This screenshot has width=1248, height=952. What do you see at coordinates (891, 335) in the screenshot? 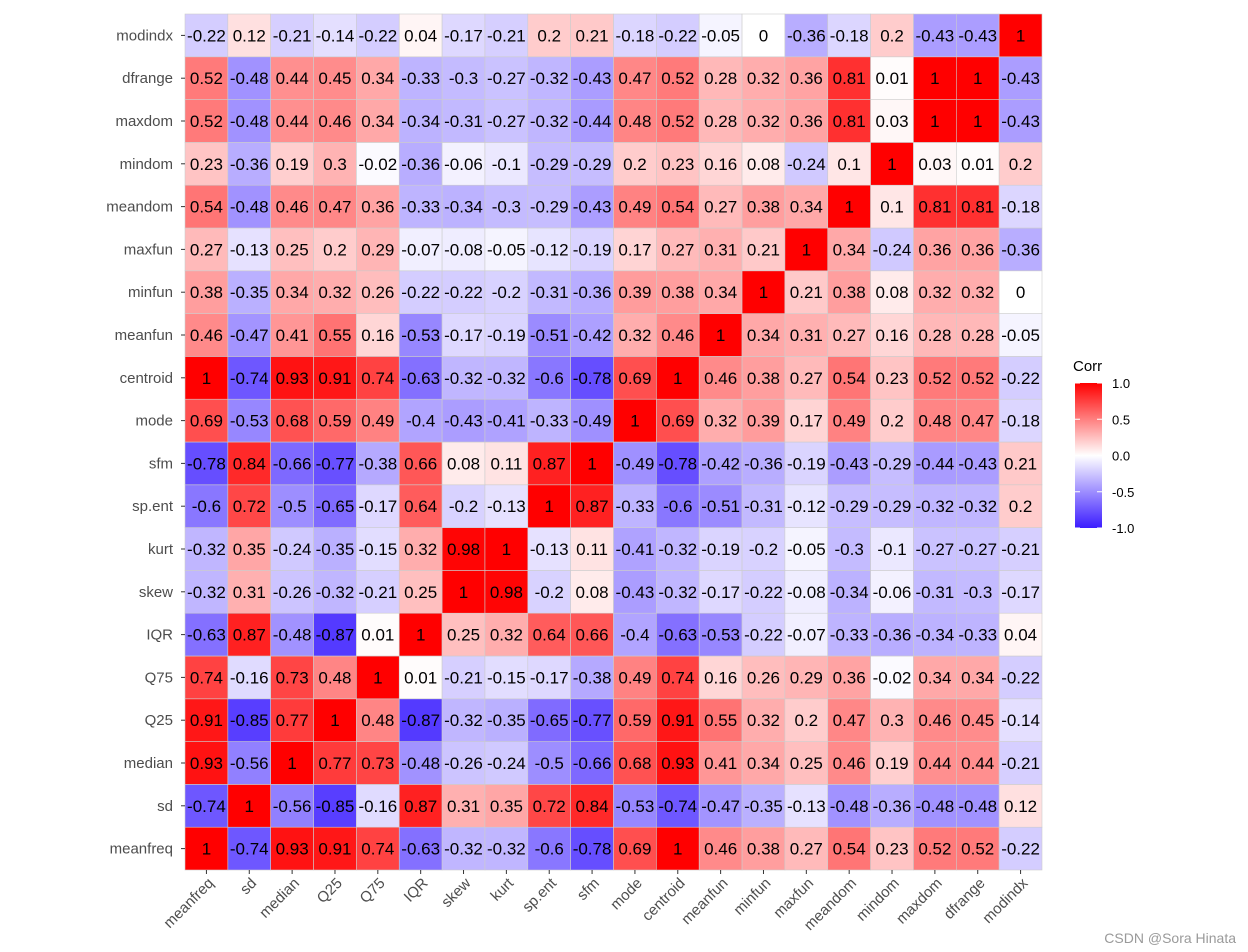
I see `cell-value-label: 0.16` at bounding box center [891, 335].